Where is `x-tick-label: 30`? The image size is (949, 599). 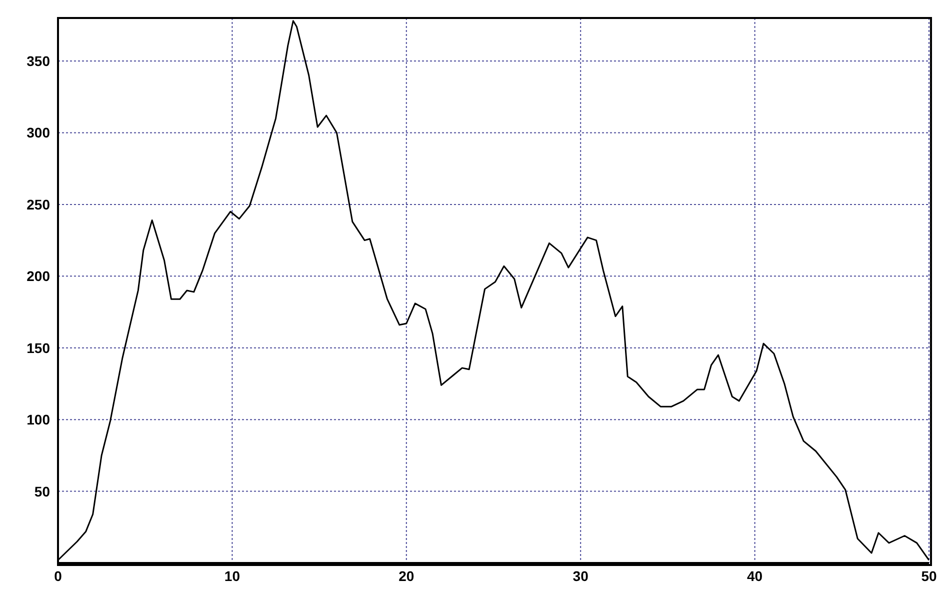 x-tick-label: 30 is located at coordinates (580, 576).